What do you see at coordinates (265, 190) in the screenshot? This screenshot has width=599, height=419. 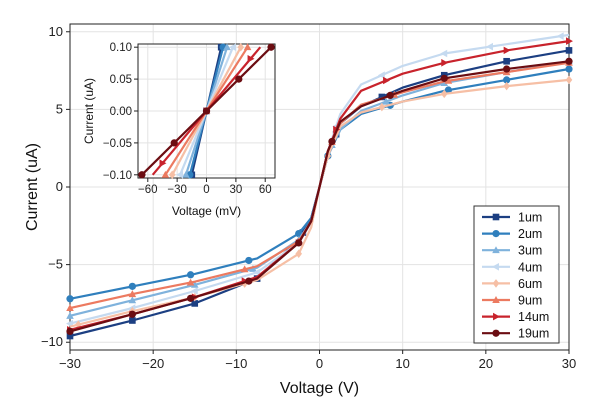 I see `x-tick-label: 60` at bounding box center [265, 190].